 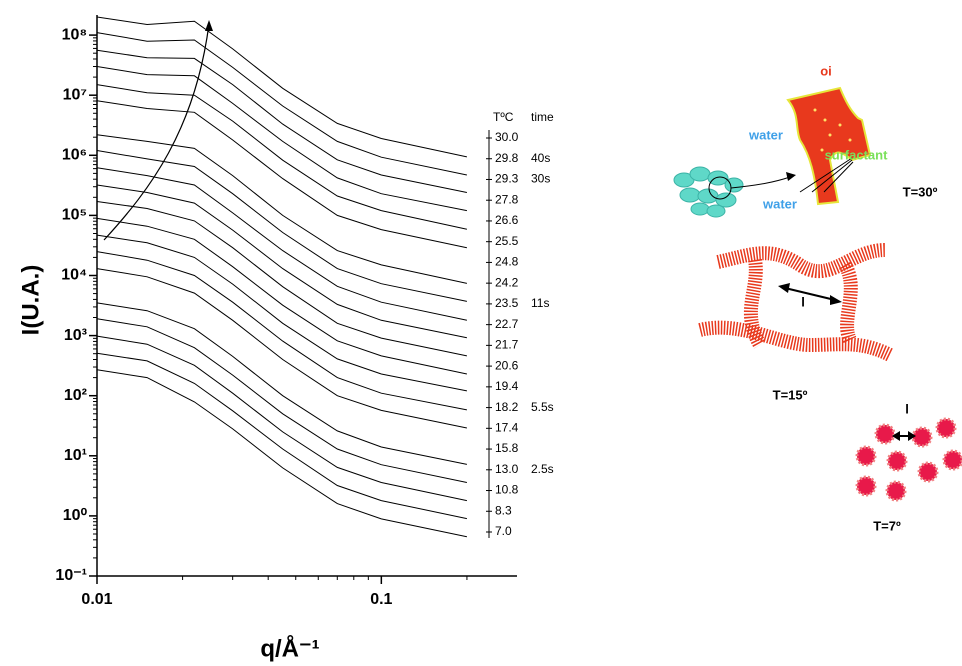 I want to click on legend-label: 15.8, so click(x=507, y=448).